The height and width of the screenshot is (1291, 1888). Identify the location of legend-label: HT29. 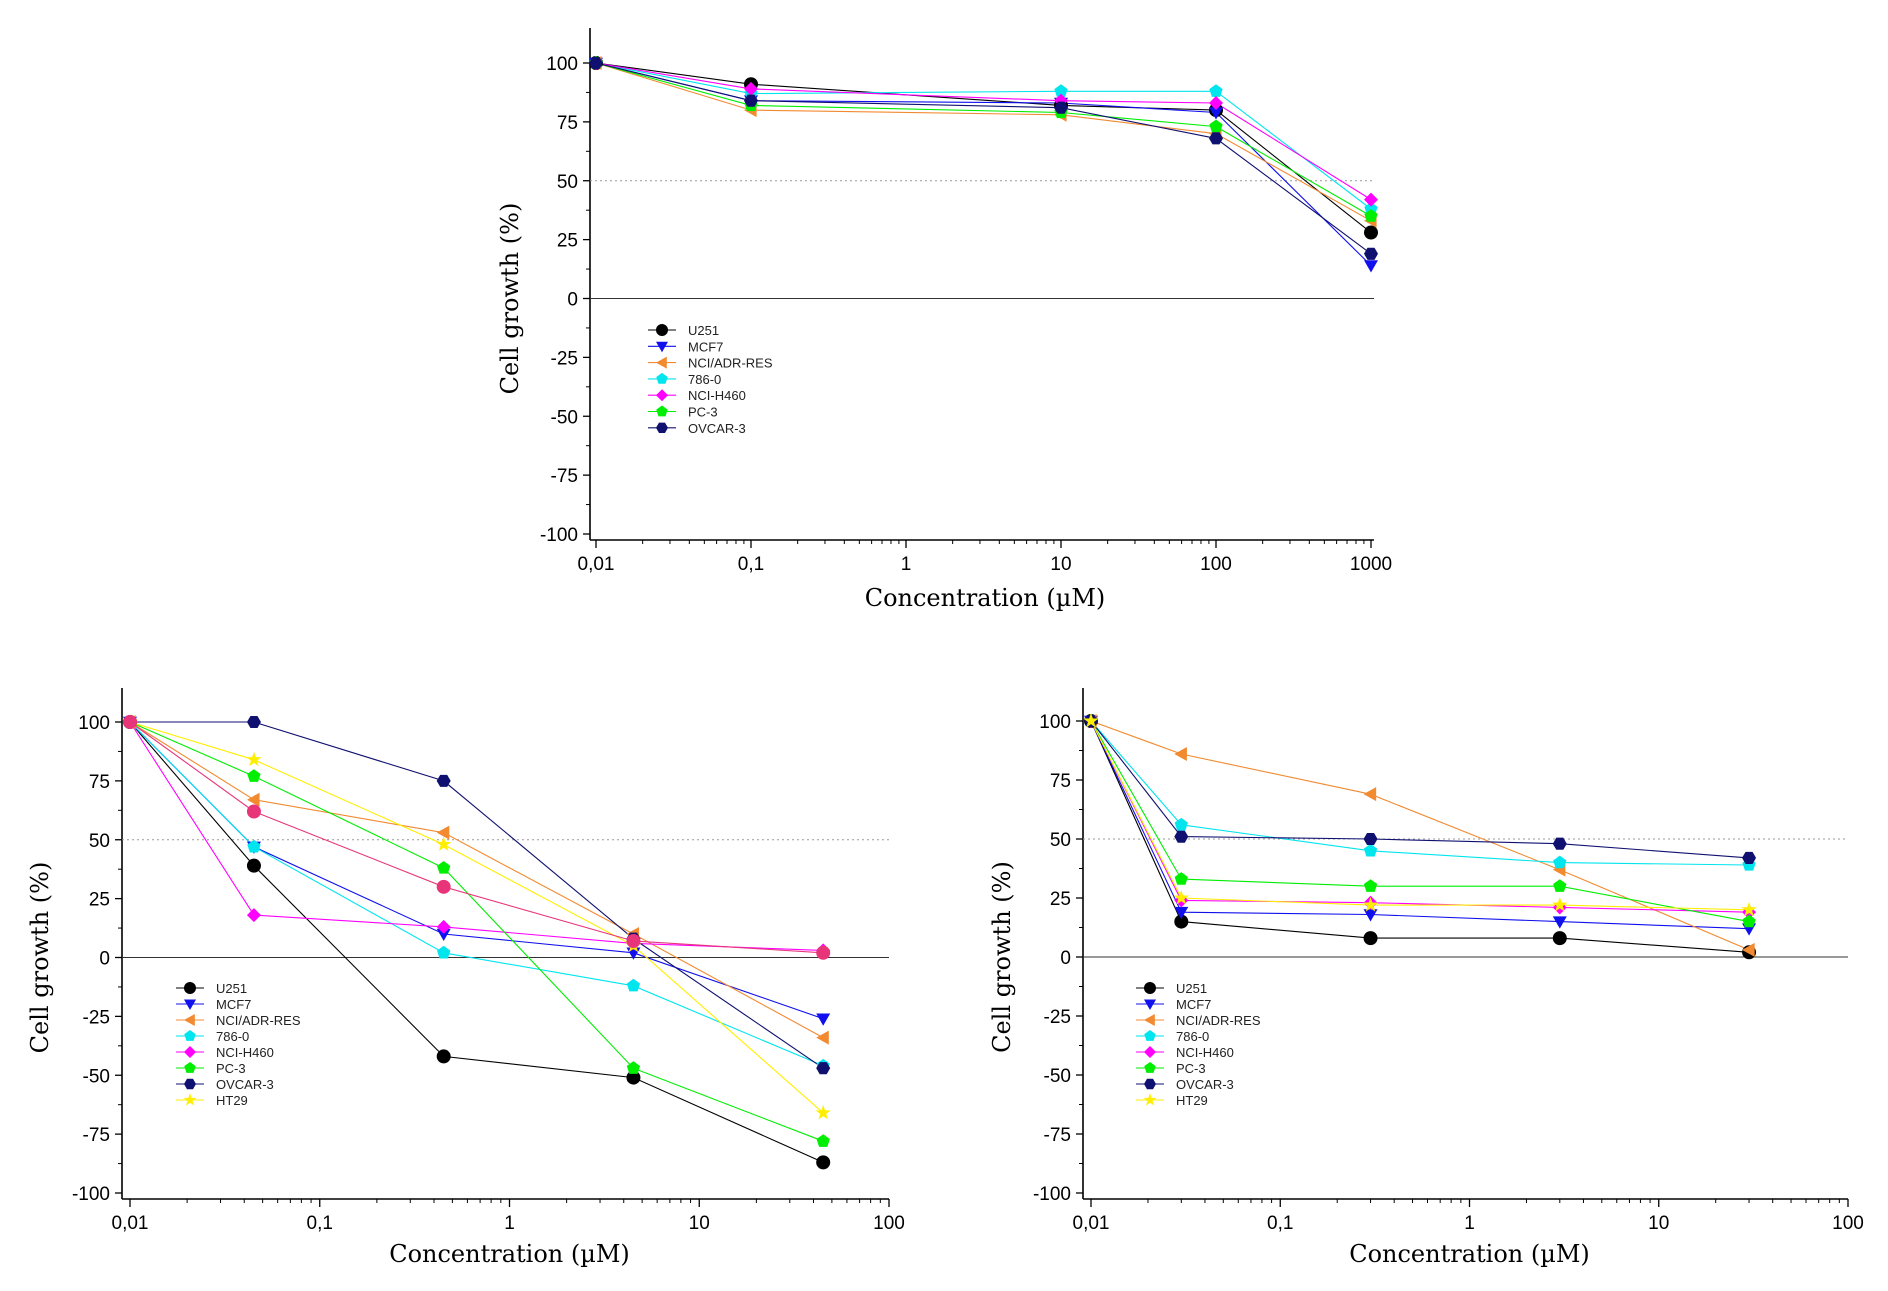
(1192, 1100).